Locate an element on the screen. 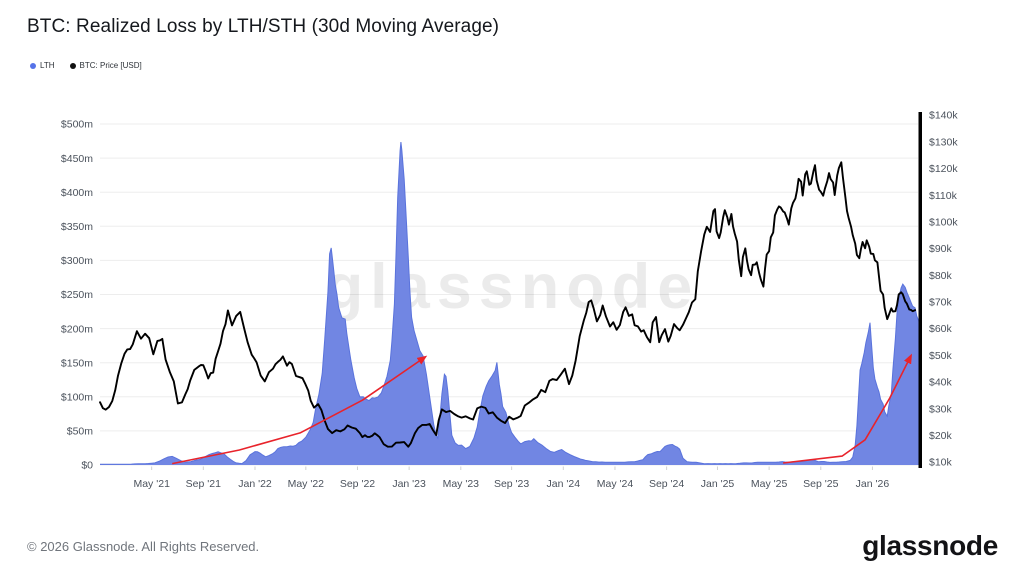 This screenshot has width=1024, height=576. legend-item-btc-price: BTC: Price [USD] is located at coordinates (105, 65).